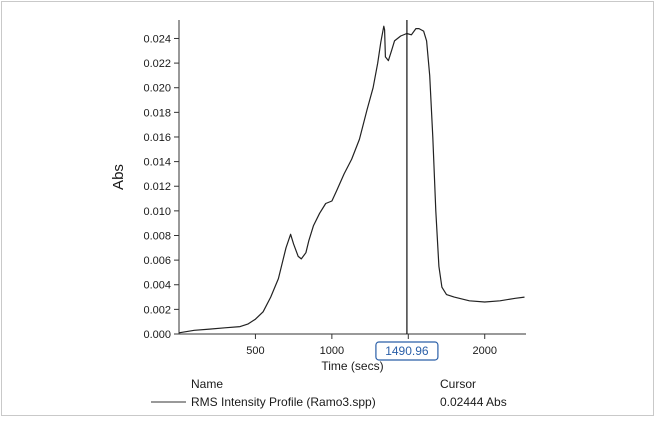  I want to click on y-tick-label: 0.018, so click(157, 113).